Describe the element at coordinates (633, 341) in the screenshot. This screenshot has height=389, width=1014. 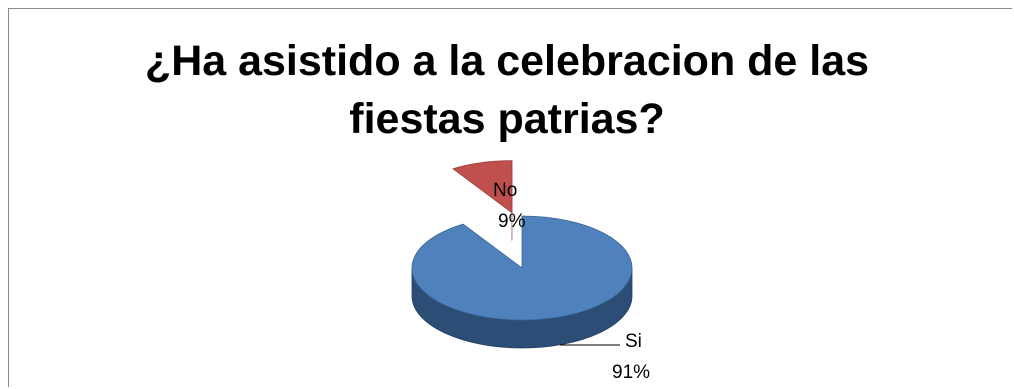
I see `slice-label-si: Si` at that location.